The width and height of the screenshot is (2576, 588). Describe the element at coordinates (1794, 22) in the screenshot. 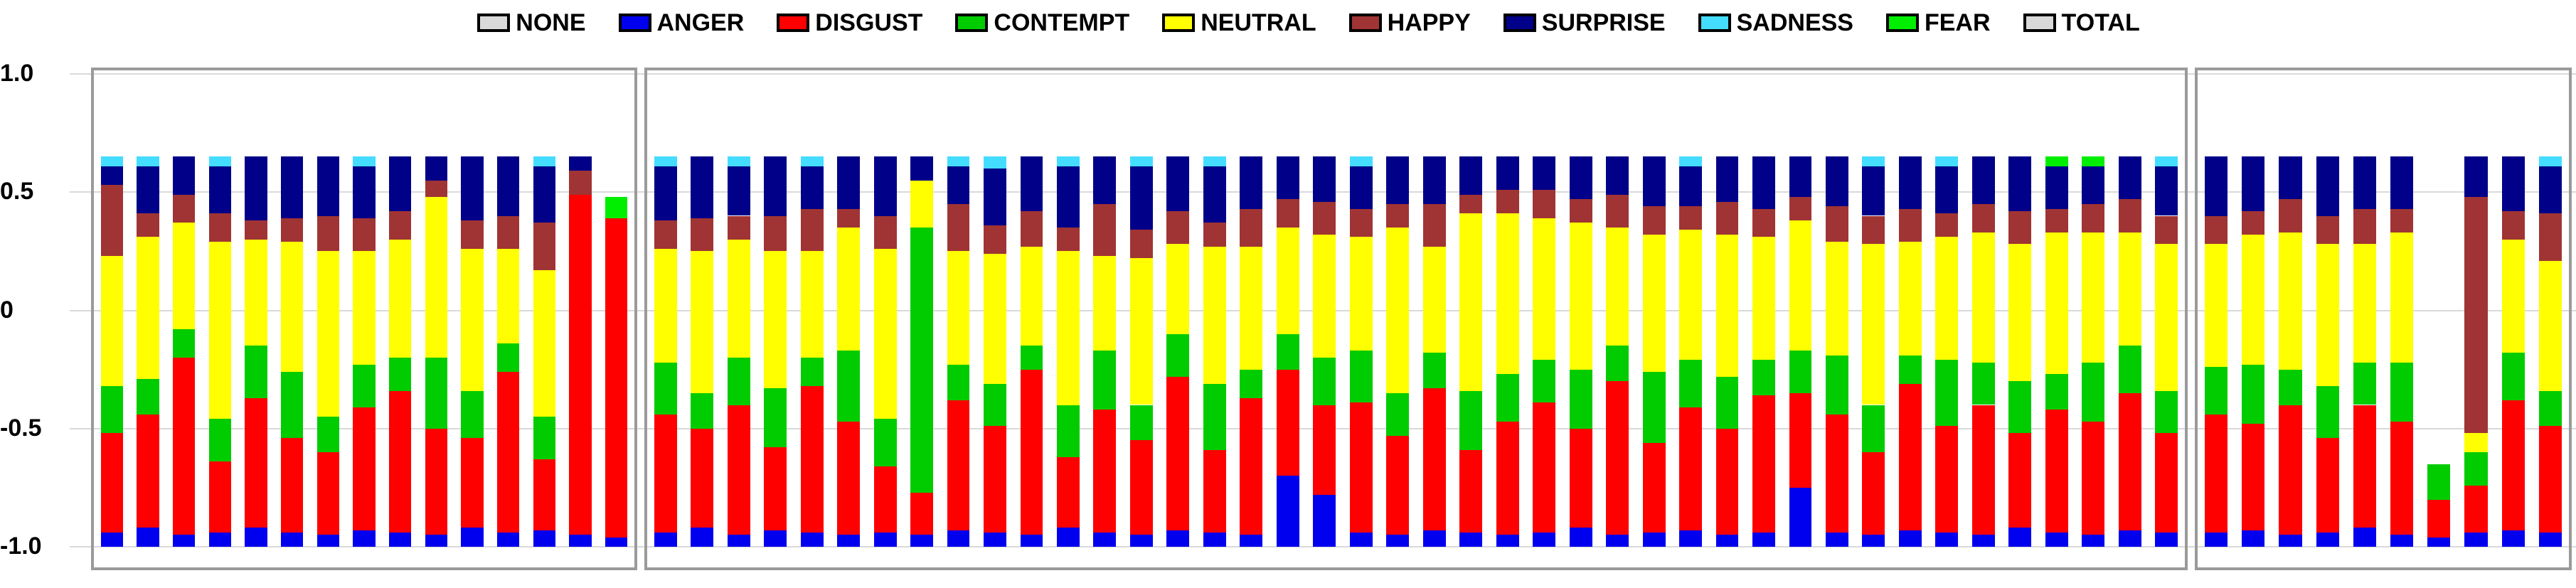

I see `legend-label: SADNESS` at that location.